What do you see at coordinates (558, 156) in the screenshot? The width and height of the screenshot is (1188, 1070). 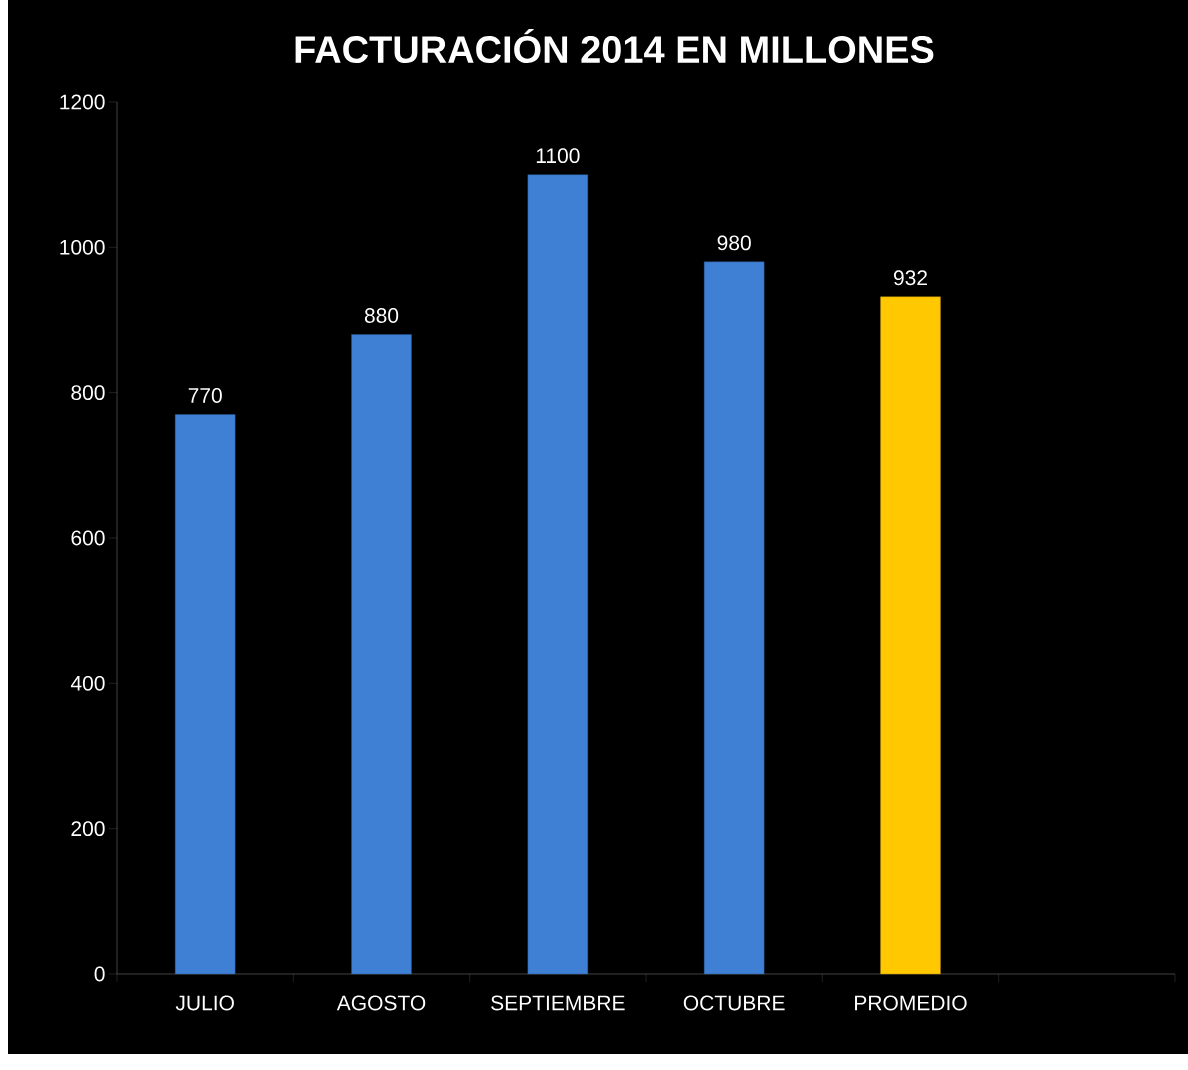 I see `data-label: 1100` at bounding box center [558, 156].